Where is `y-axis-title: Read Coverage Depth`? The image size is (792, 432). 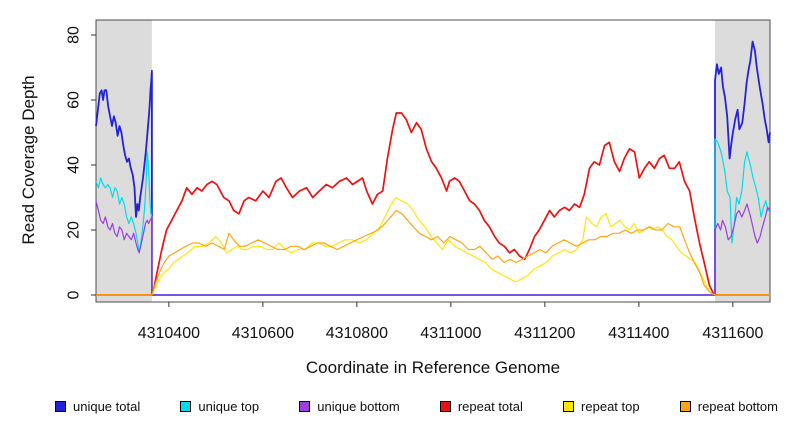 y-axis-title: Read Coverage Depth is located at coordinates (28, 160).